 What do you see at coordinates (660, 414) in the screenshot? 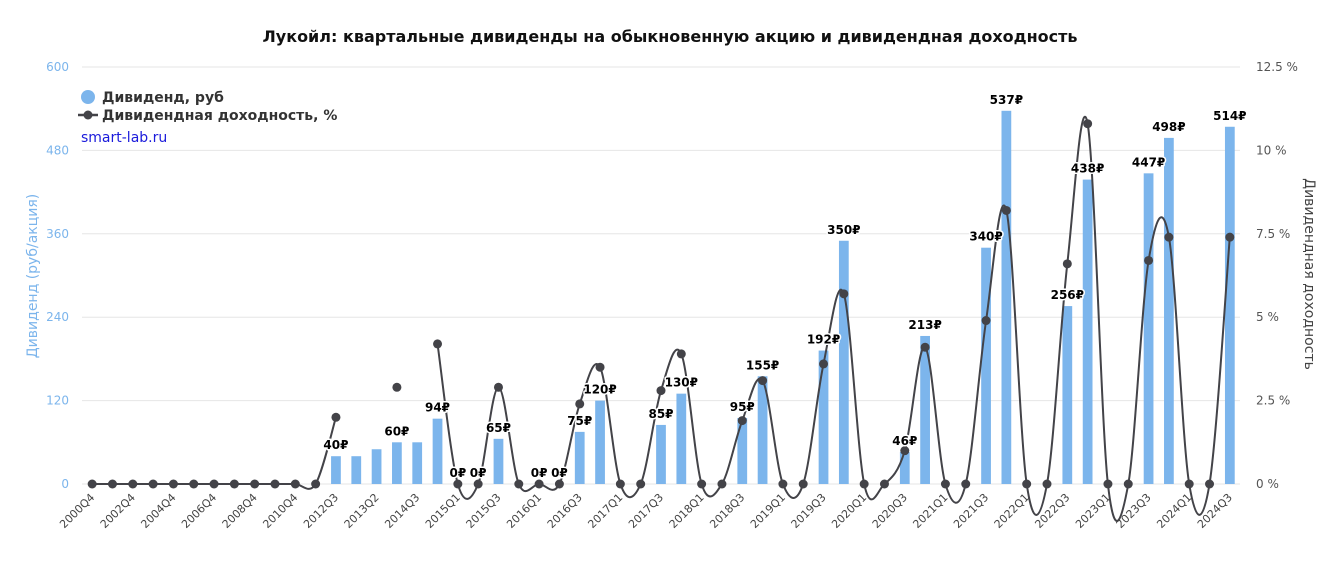
I see `bar-data-label: 85₽` at bounding box center [660, 414].